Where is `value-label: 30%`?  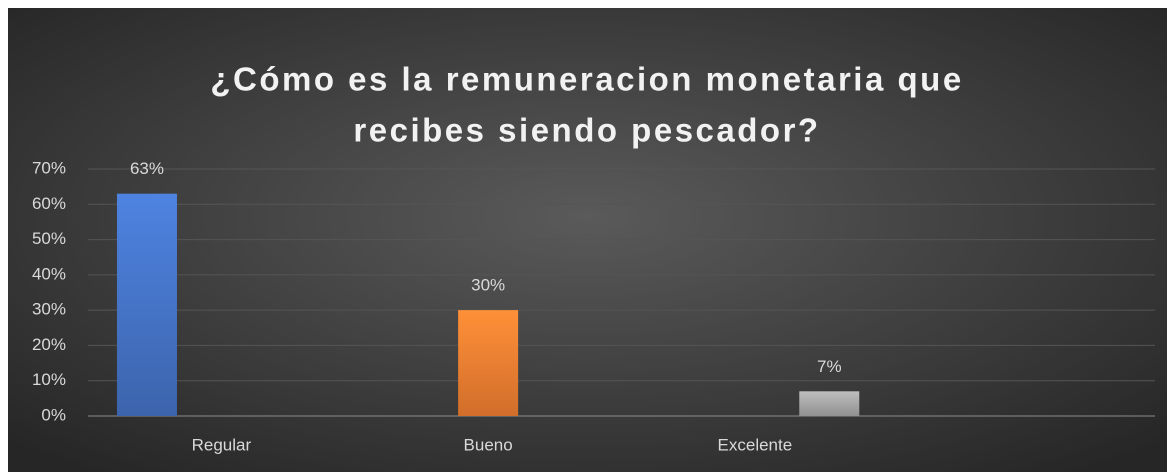 value-label: 30% is located at coordinates (488, 285).